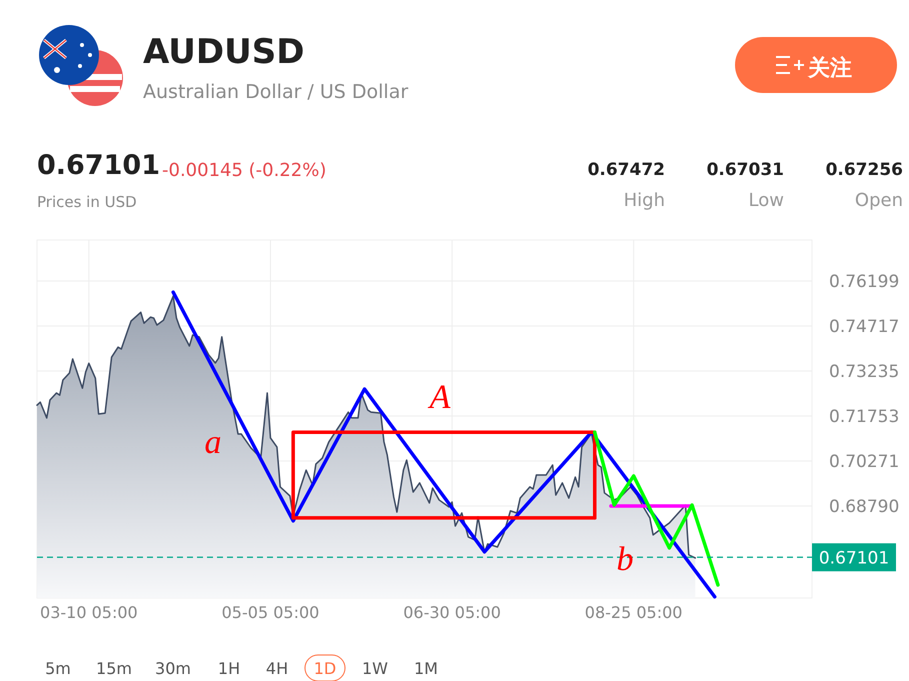 This screenshot has height=681, width=909. What do you see at coordinates (244, 170) in the screenshot?
I see `text: -0.00145 (-0.22%)` at bounding box center [244, 170].